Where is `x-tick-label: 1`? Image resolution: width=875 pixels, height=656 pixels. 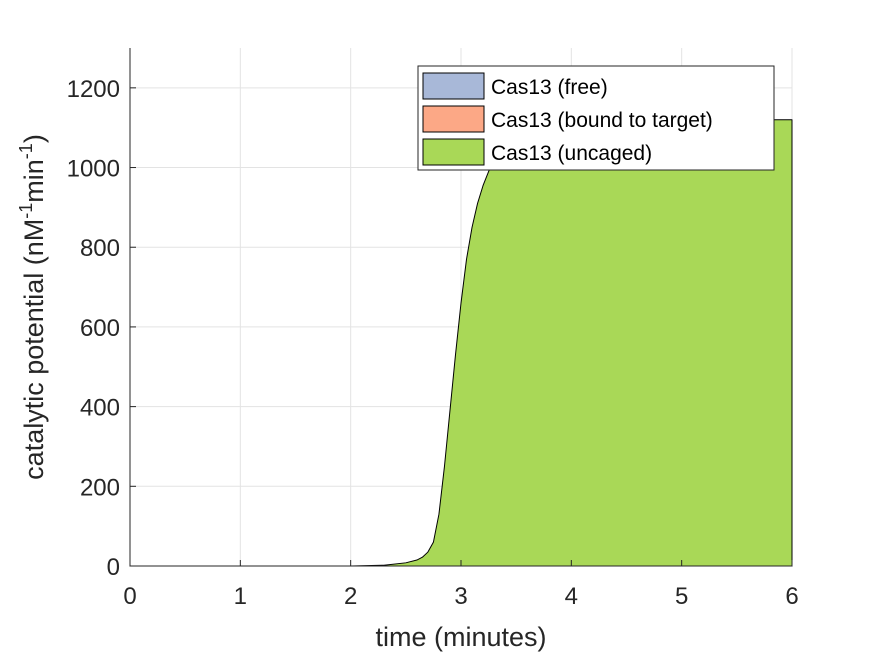 x-tick-label: 1 is located at coordinates (240, 596).